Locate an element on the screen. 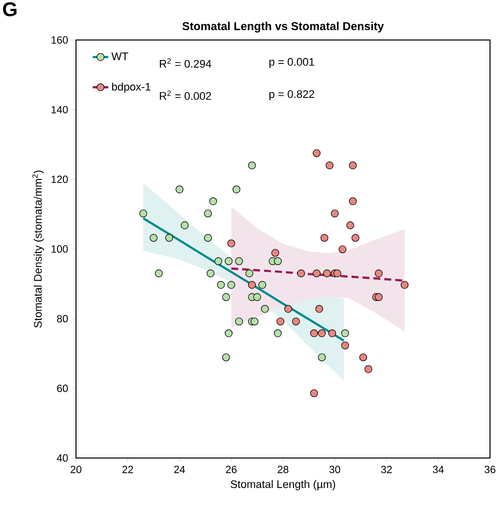 The height and width of the screenshot is (506, 501). legend-label: bdpox-1 is located at coordinates (131, 87).